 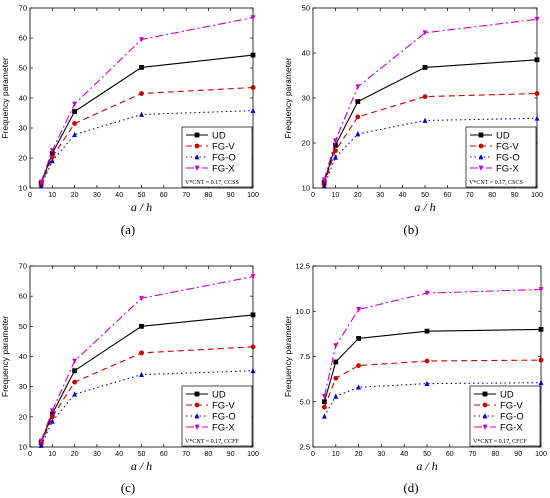 What do you see at coordinates (224, 417) in the screenshot?
I see `legend-entry: FG-O` at bounding box center [224, 417].